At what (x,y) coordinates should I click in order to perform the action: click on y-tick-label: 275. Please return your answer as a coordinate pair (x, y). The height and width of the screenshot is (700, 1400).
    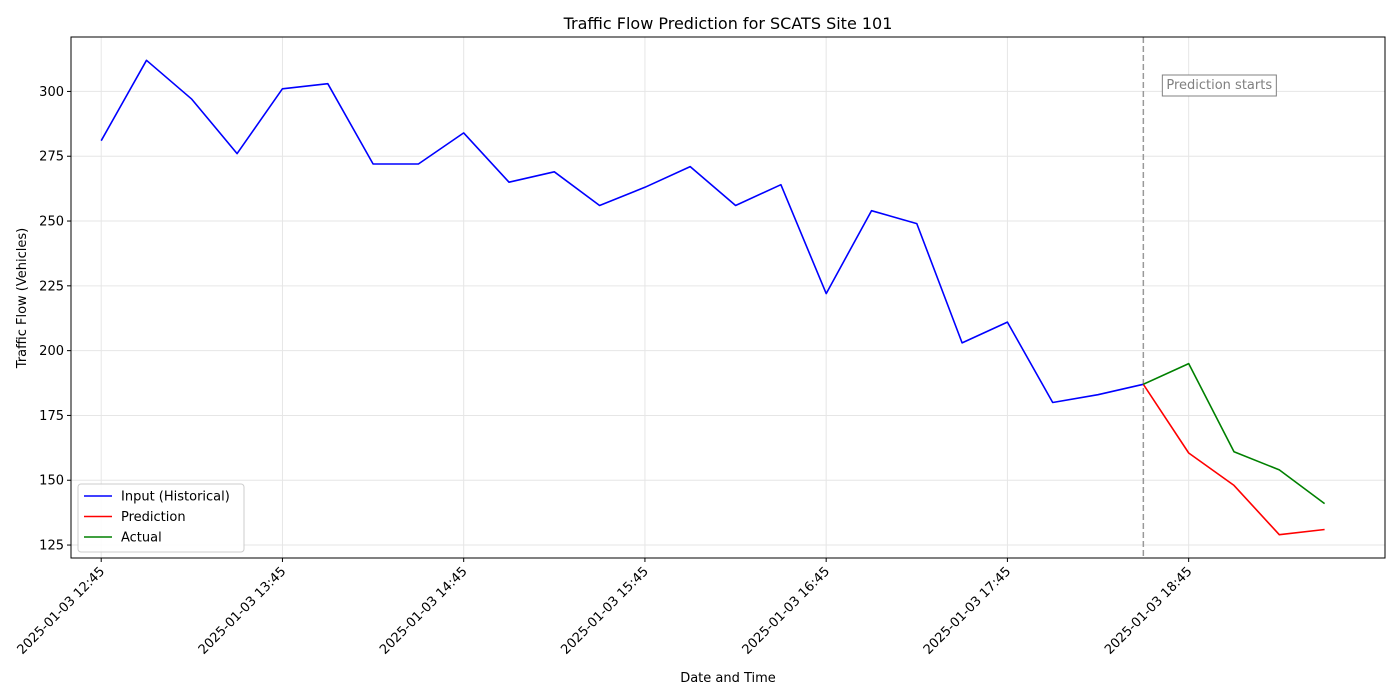
    Looking at the image, I should click on (51, 157).